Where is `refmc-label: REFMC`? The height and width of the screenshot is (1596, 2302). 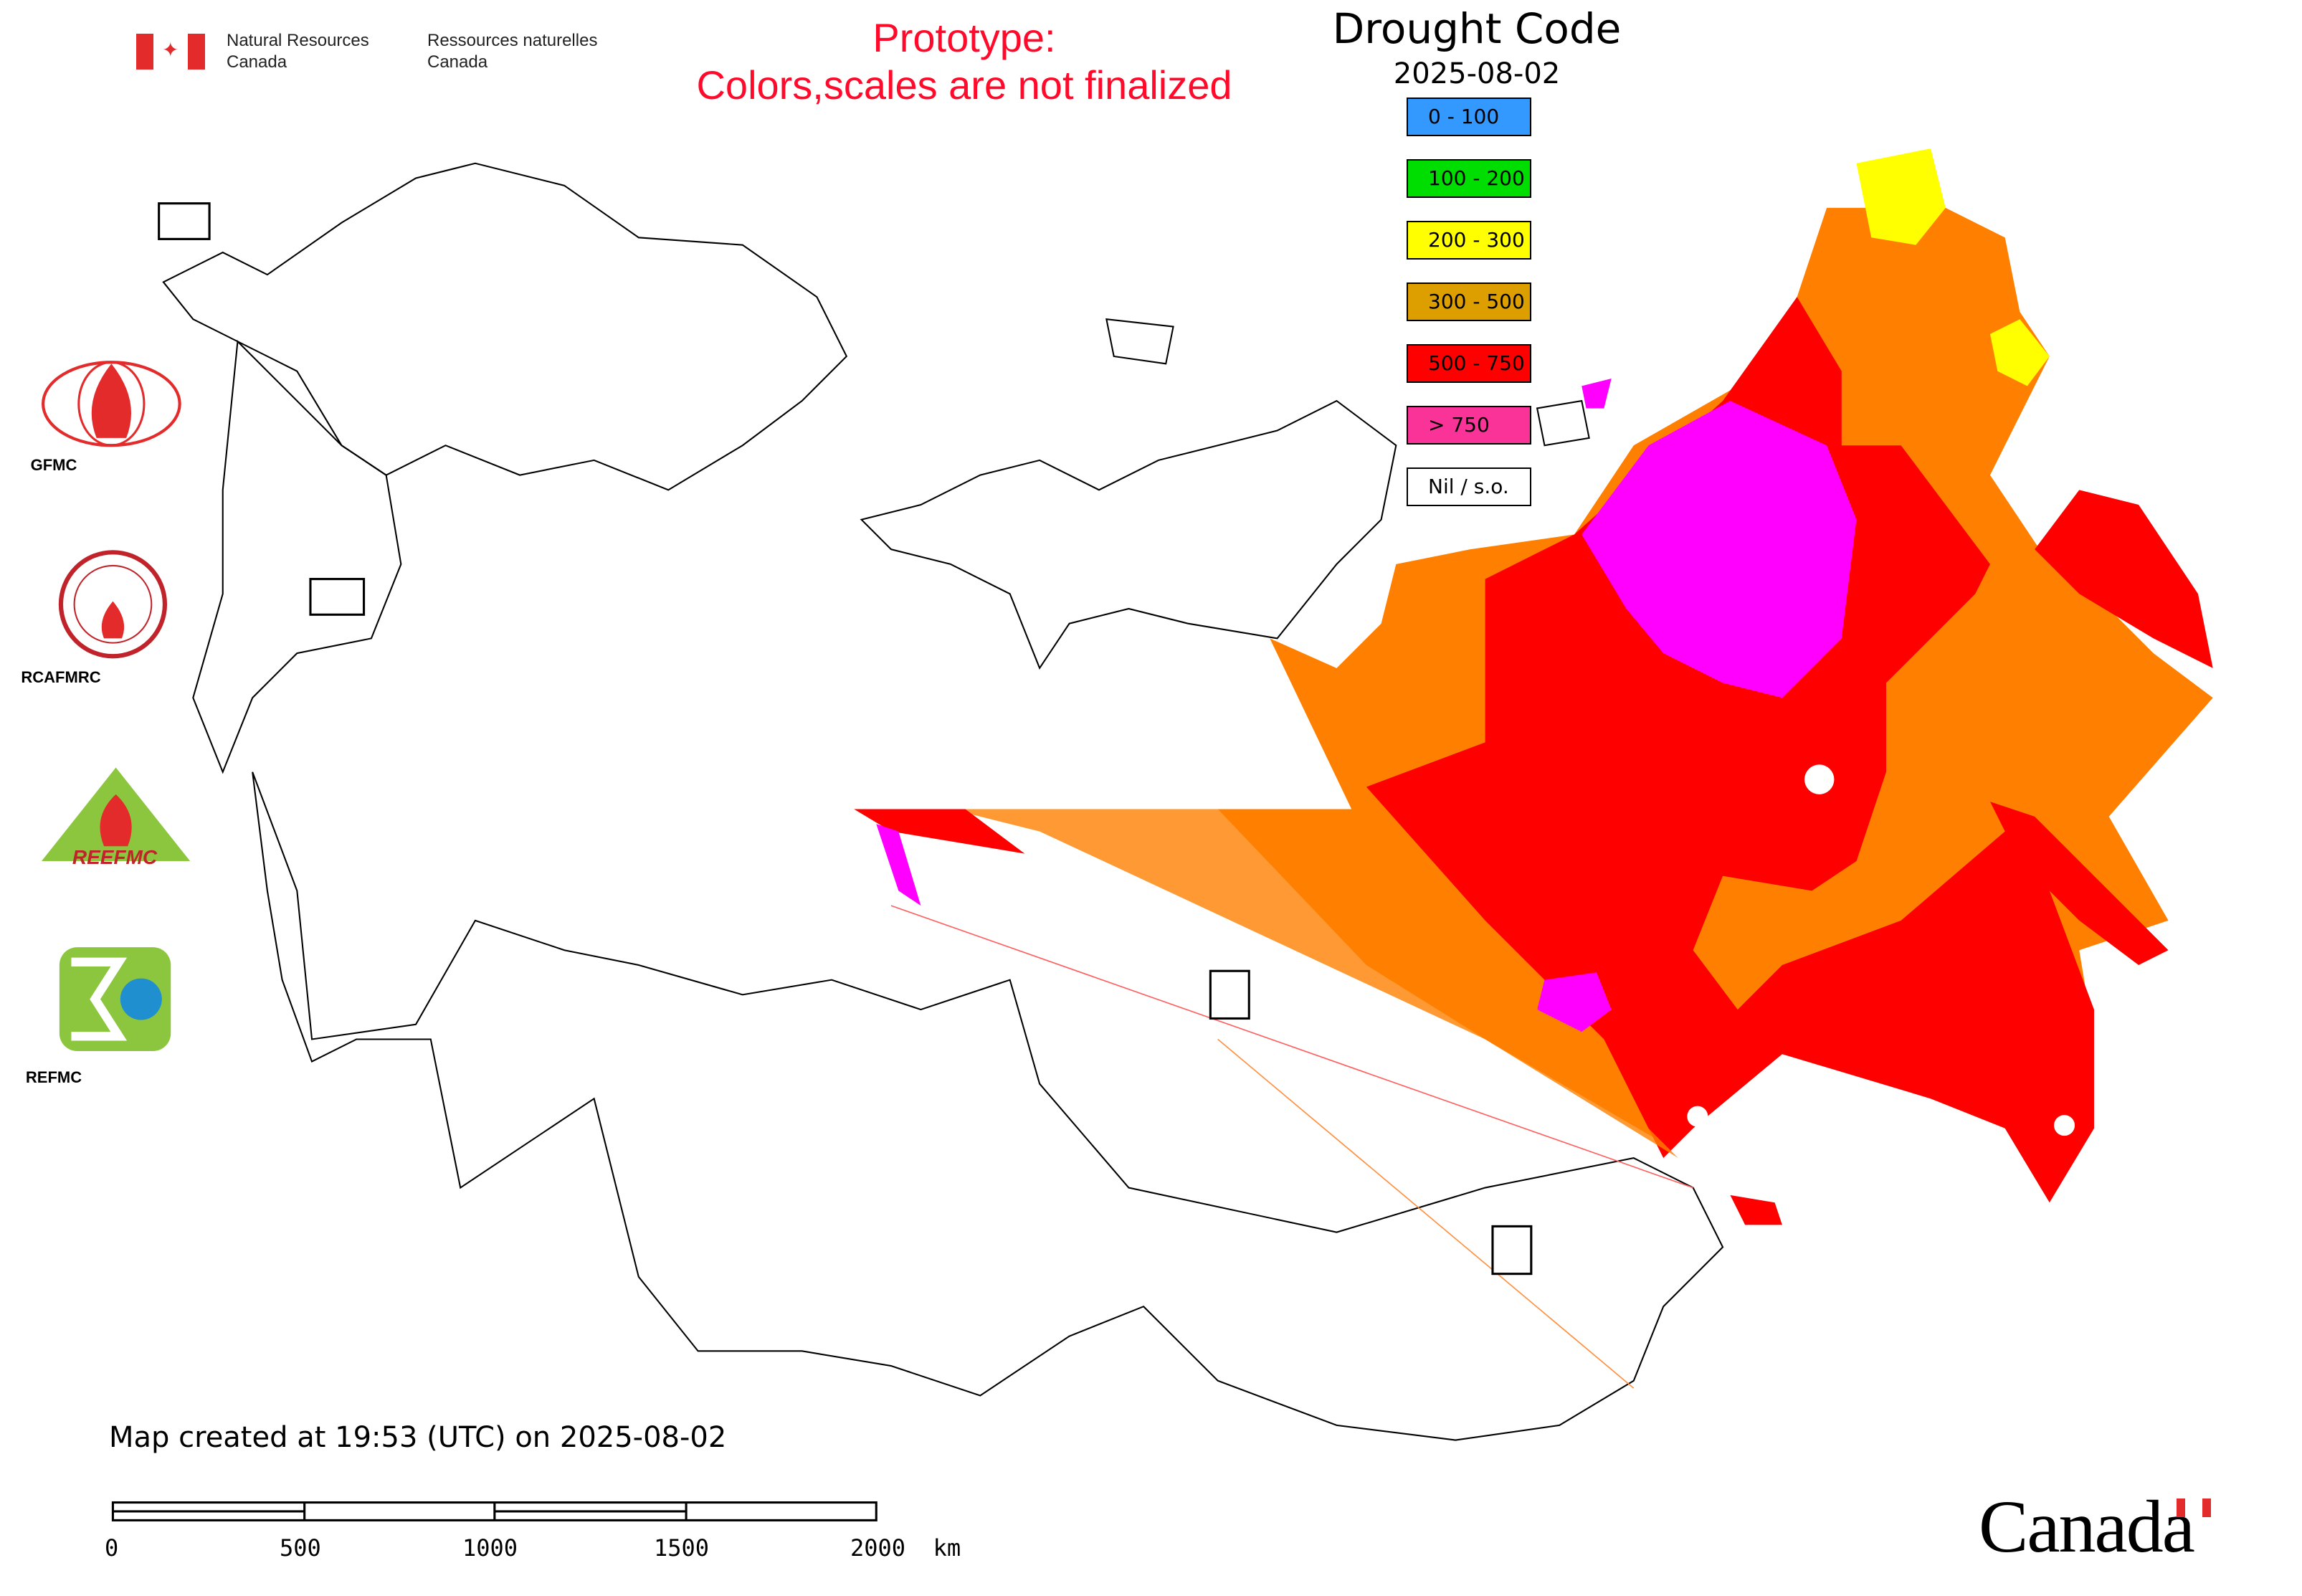 refmc-label: REFMC is located at coordinates (54, 1077).